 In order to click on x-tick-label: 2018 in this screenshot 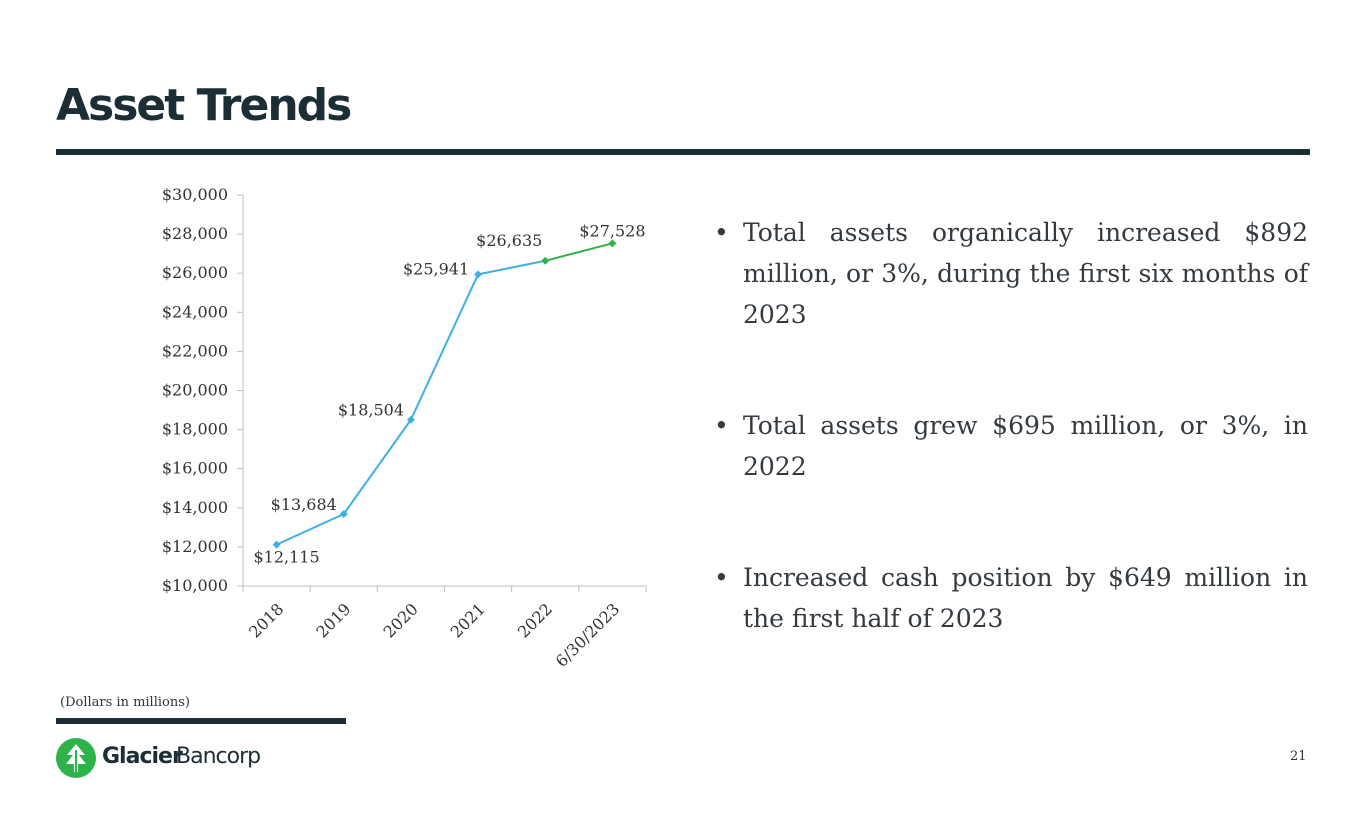, I will do `click(266, 620)`.